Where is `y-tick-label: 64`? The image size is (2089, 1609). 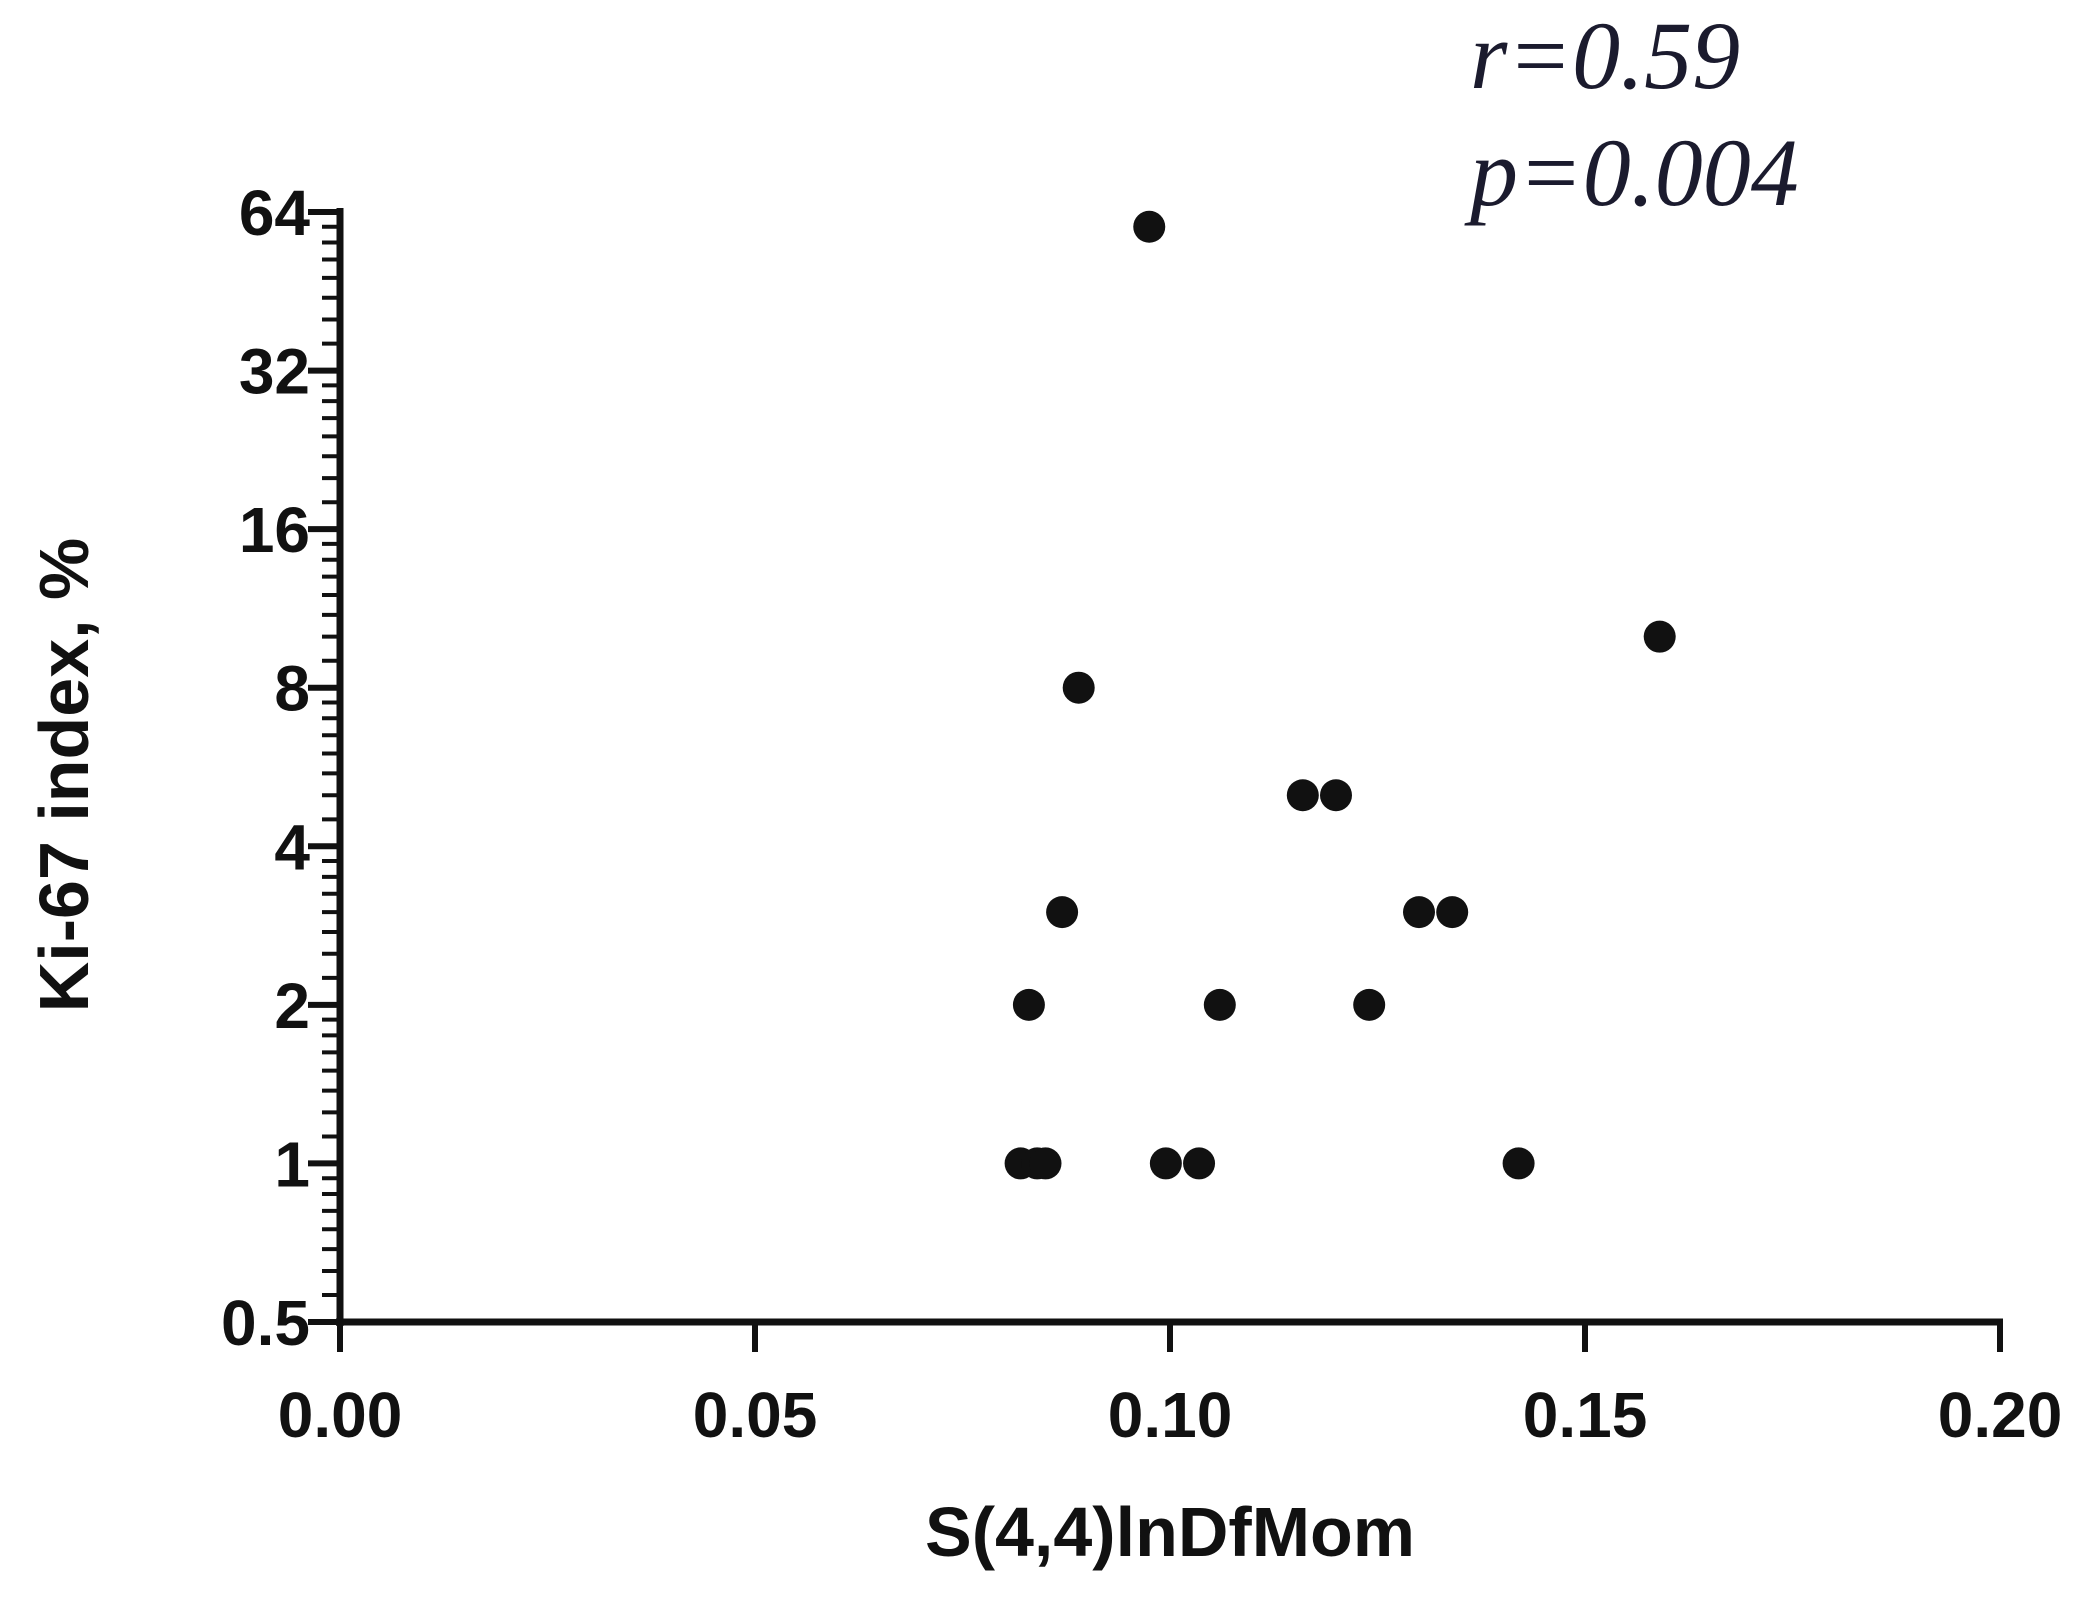 y-tick-label: 64 is located at coordinates (275, 213).